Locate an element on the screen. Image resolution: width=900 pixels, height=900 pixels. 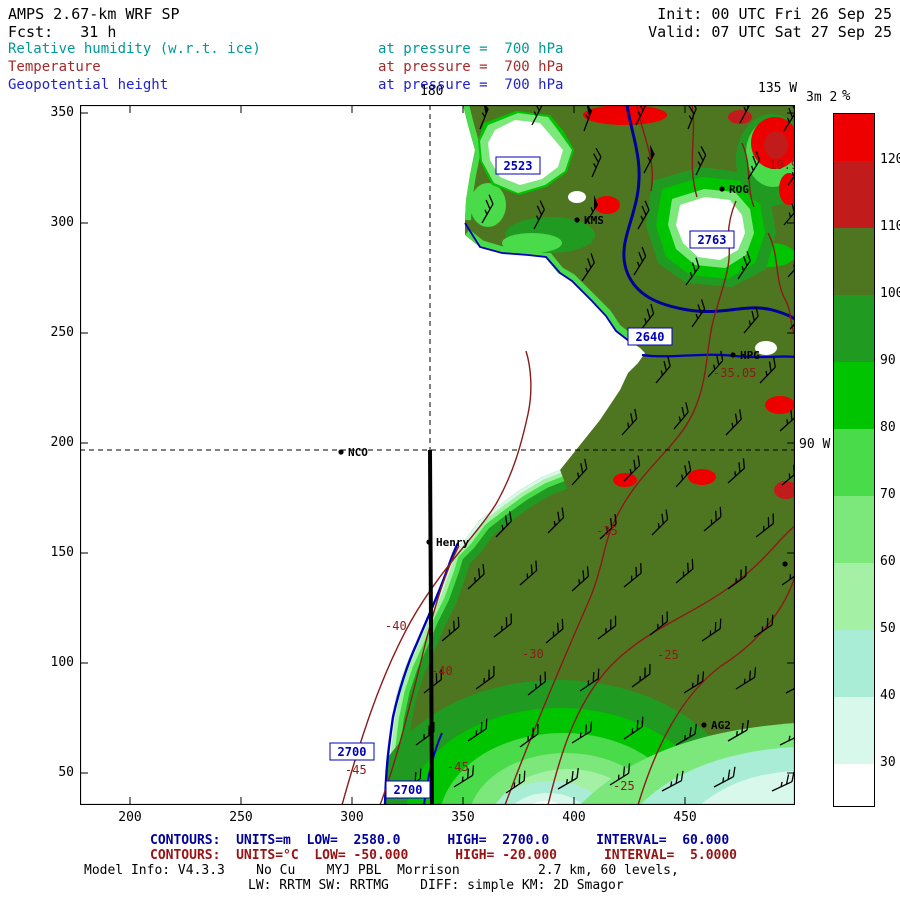
temp-contour-label: -35 is located at coordinates (607, 531).